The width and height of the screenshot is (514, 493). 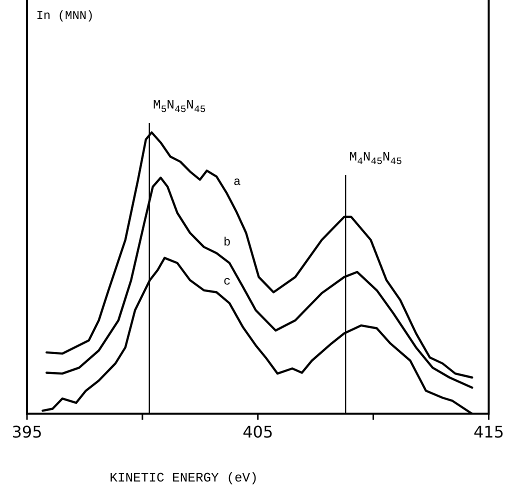 I want to click on x-tick-label: 415, so click(x=488, y=432).